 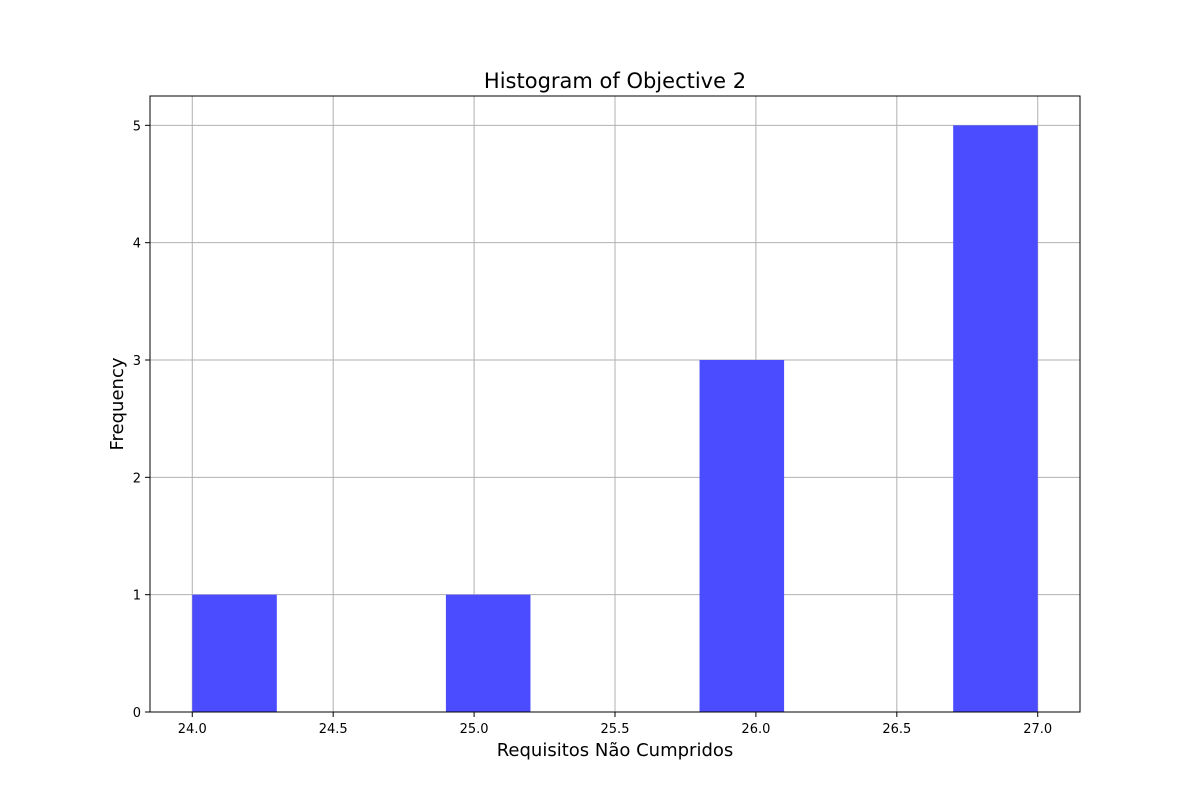 What do you see at coordinates (615, 729) in the screenshot?
I see `x-tick-label: 25.5` at bounding box center [615, 729].